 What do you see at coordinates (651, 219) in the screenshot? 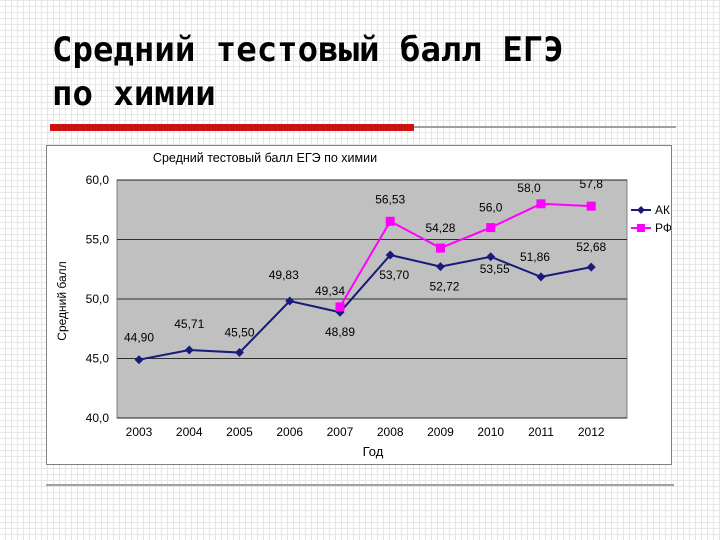
I see `legend: АК РФ` at bounding box center [651, 219].